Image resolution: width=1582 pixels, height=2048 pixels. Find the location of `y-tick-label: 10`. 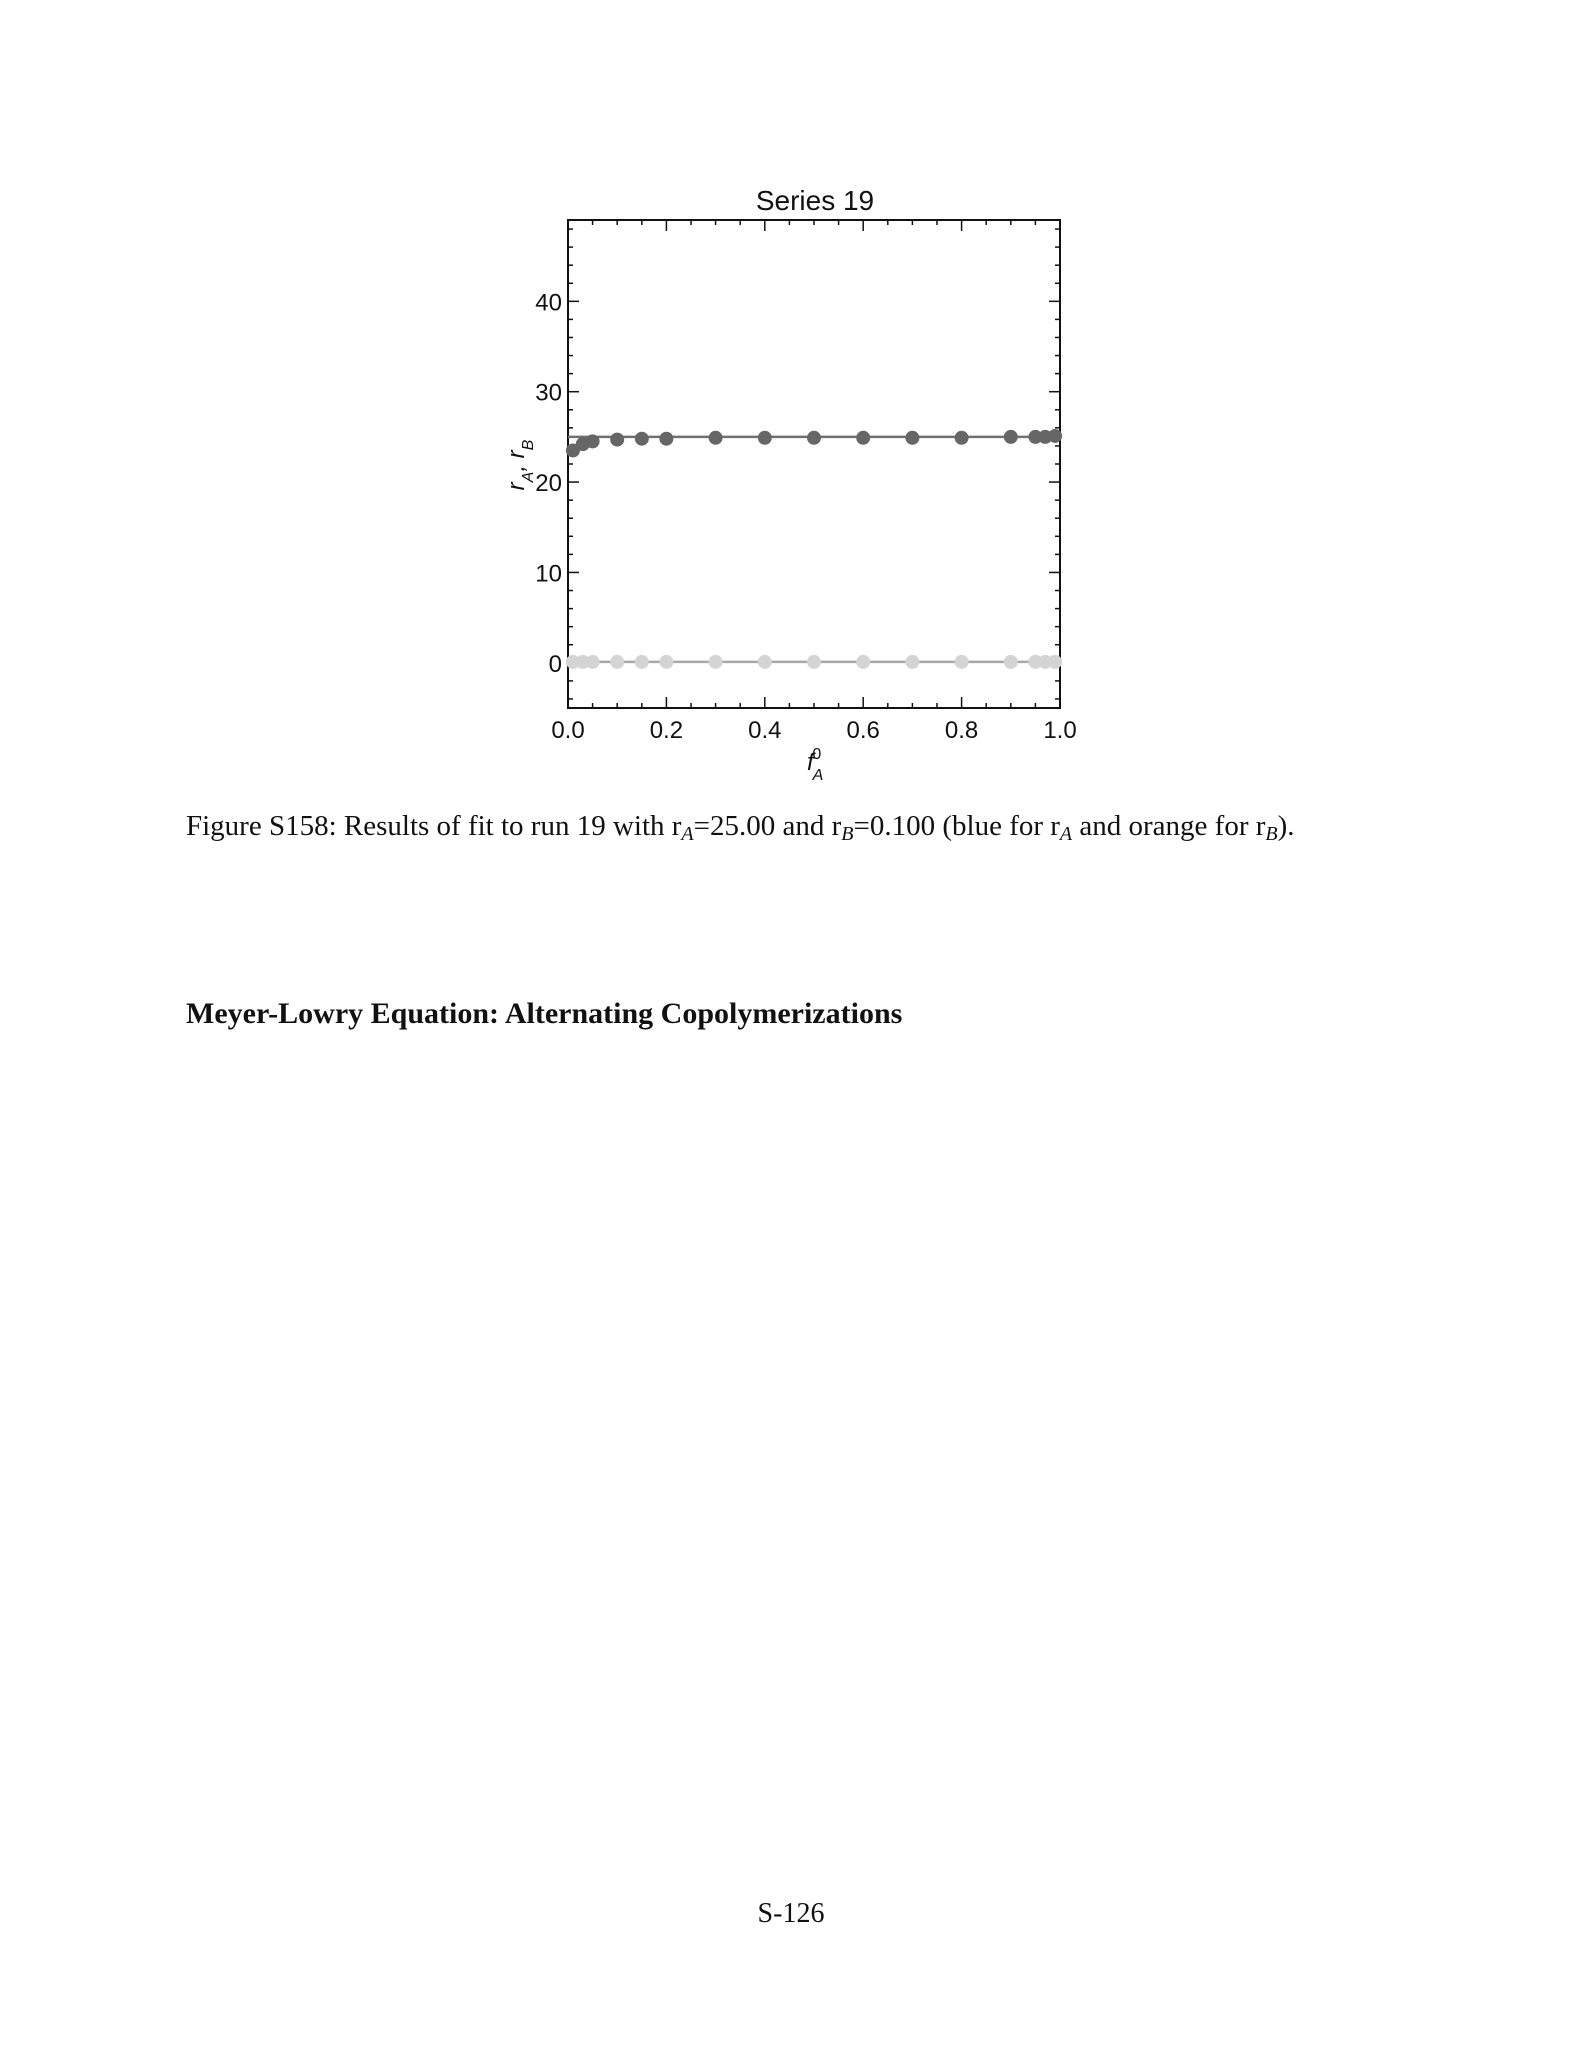

y-tick-label: 10 is located at coordinates (548, 573).